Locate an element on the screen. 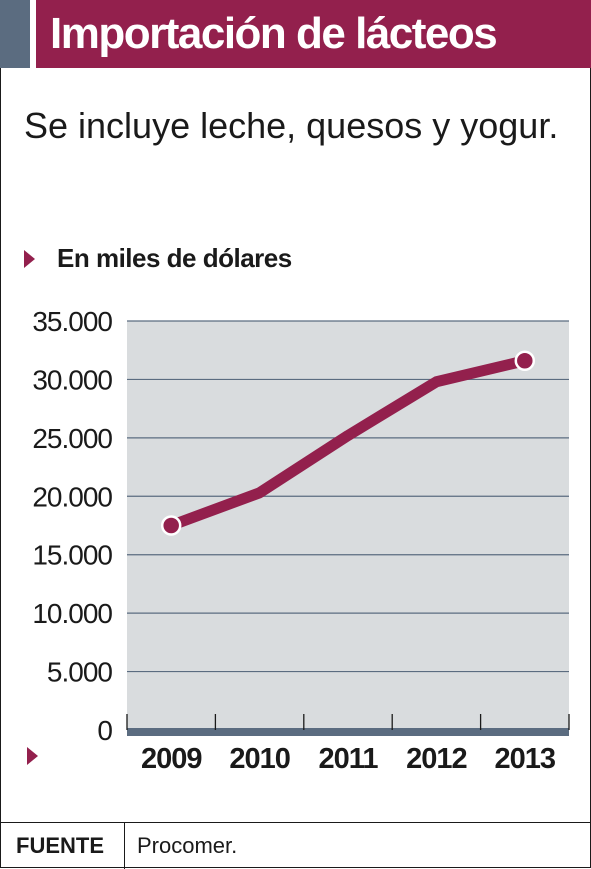  title-box: Importación de lácteos is located at coordinates (313, 34).